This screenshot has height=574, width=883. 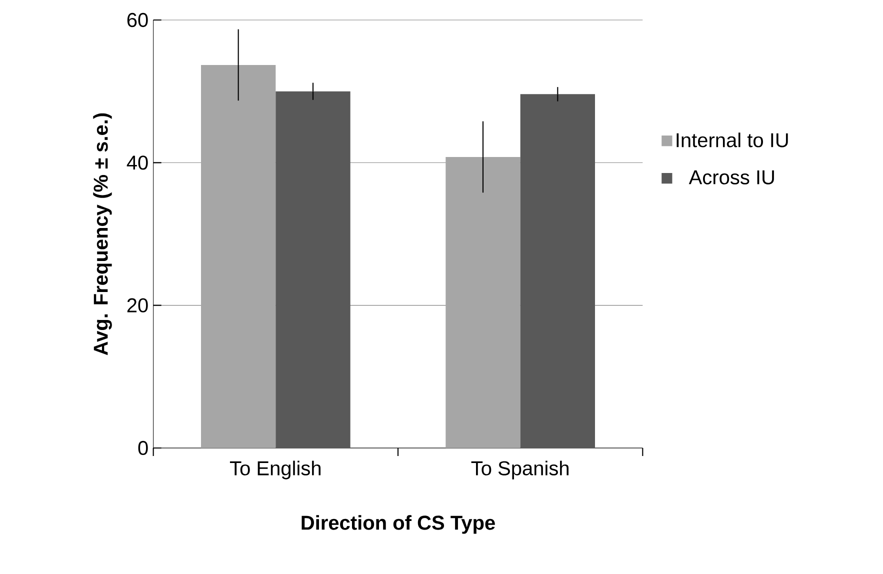 I want to click on y-axis-title: Avg. Frequency (% ± s.e.), so click(x=102, y=234).